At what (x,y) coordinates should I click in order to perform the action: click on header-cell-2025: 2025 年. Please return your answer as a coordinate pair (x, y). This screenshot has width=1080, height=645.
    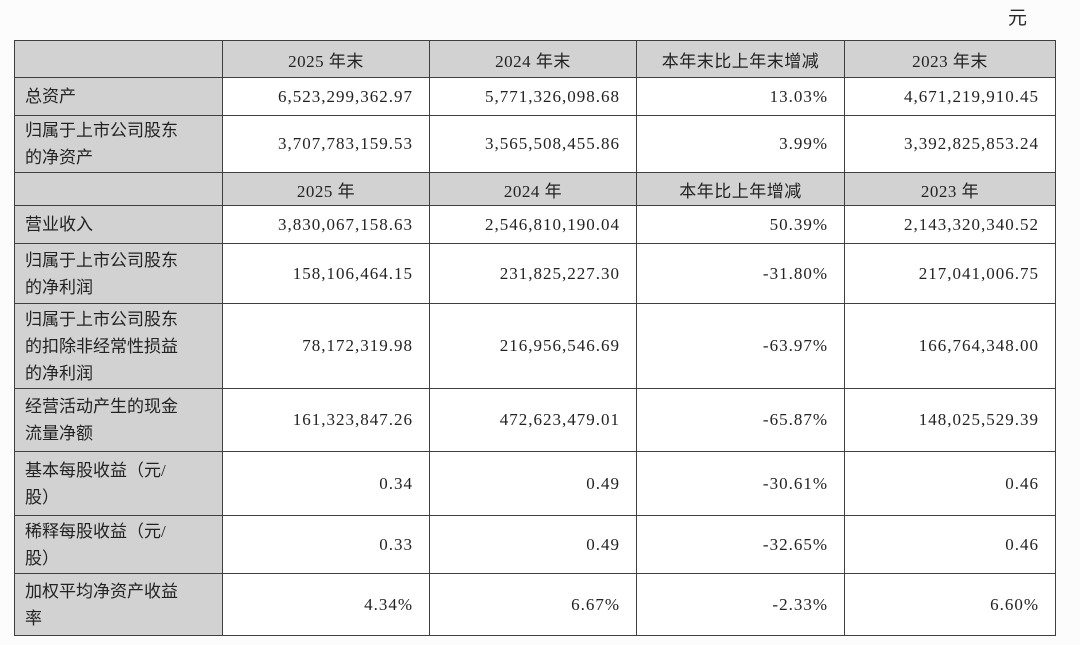
    Looking at the image, I should click on (326, 189).